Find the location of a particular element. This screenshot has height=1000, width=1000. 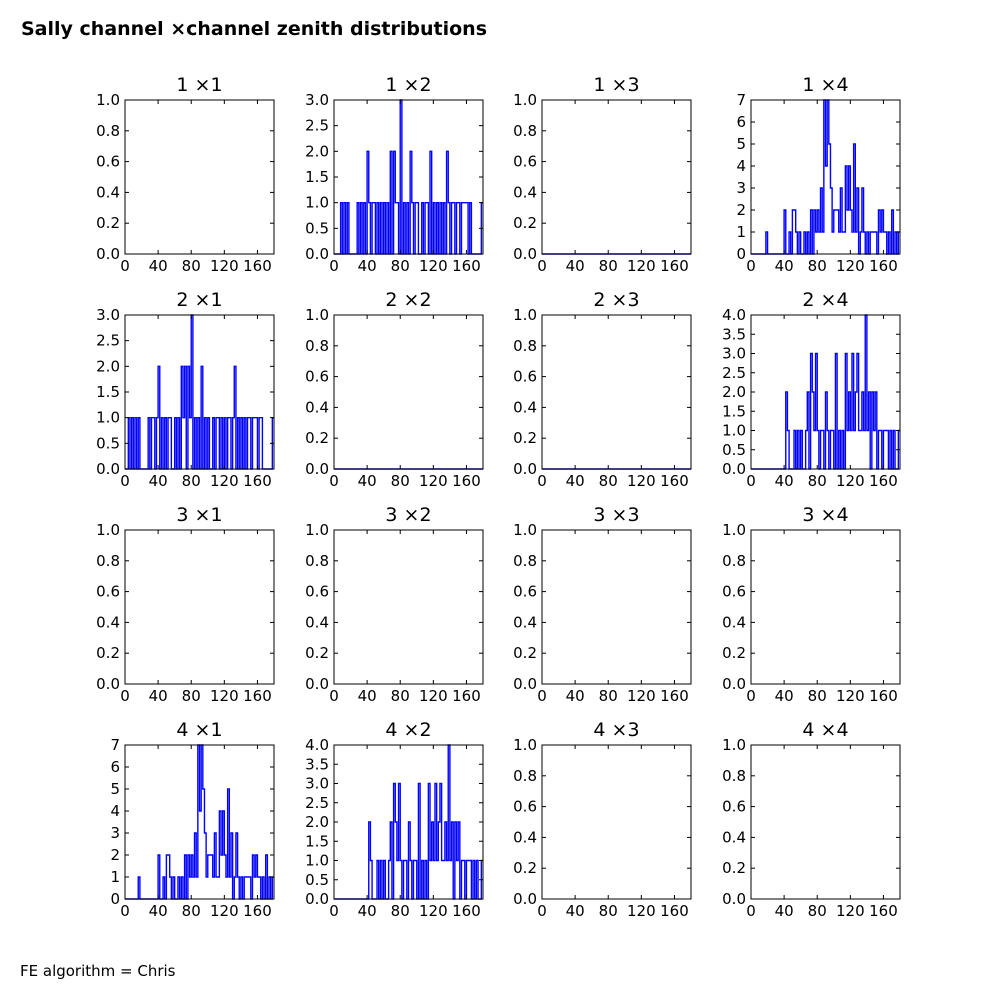

subplot-title: 3 ×4 is located at coordinates (825, 515).